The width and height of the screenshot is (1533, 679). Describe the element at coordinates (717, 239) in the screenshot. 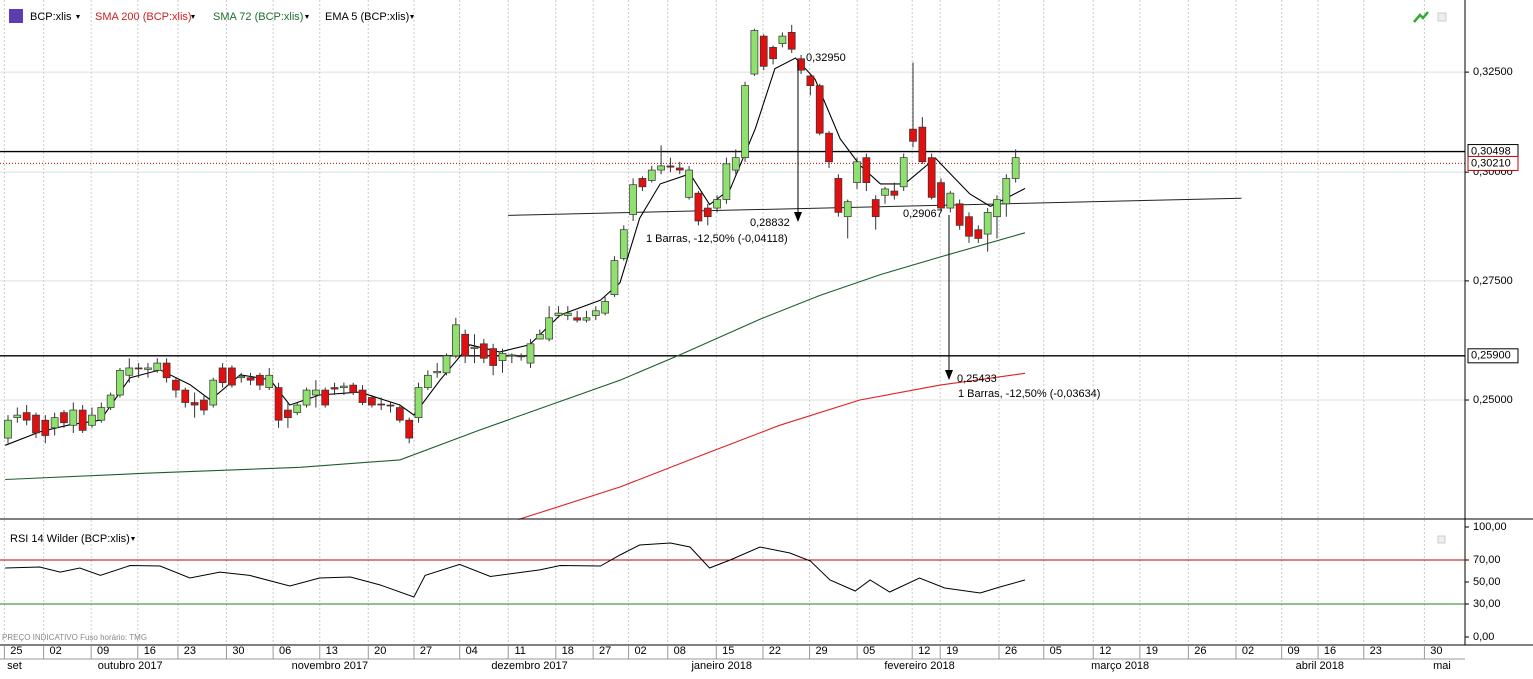

I see `annotation: 1 Barras, -12,50% (-0,04118)` at that location.